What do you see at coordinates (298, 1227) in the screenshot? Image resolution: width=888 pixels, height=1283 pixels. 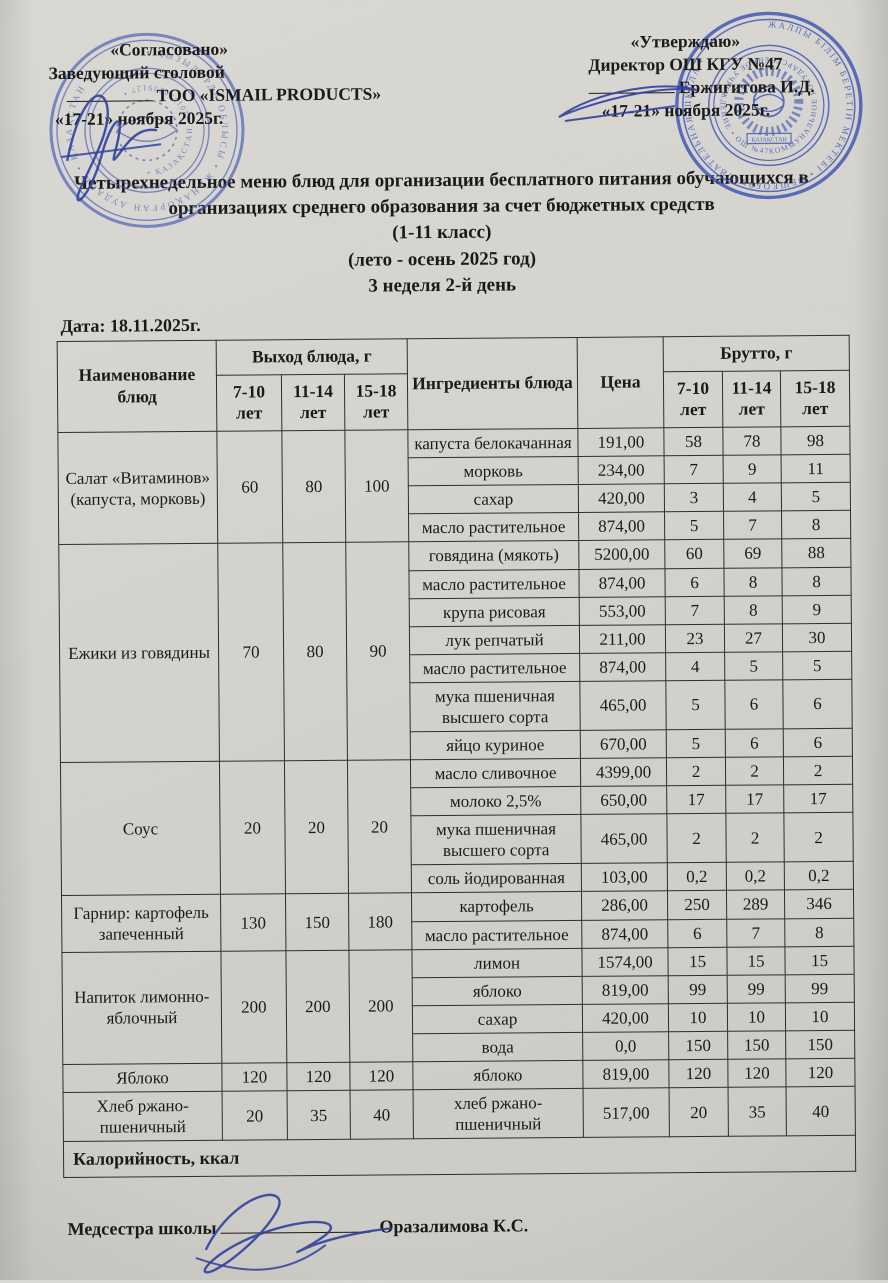 I see `nurse-signature-block: Медсестра школы Оразалимова К.С.` at bounding box center [298, 1227].